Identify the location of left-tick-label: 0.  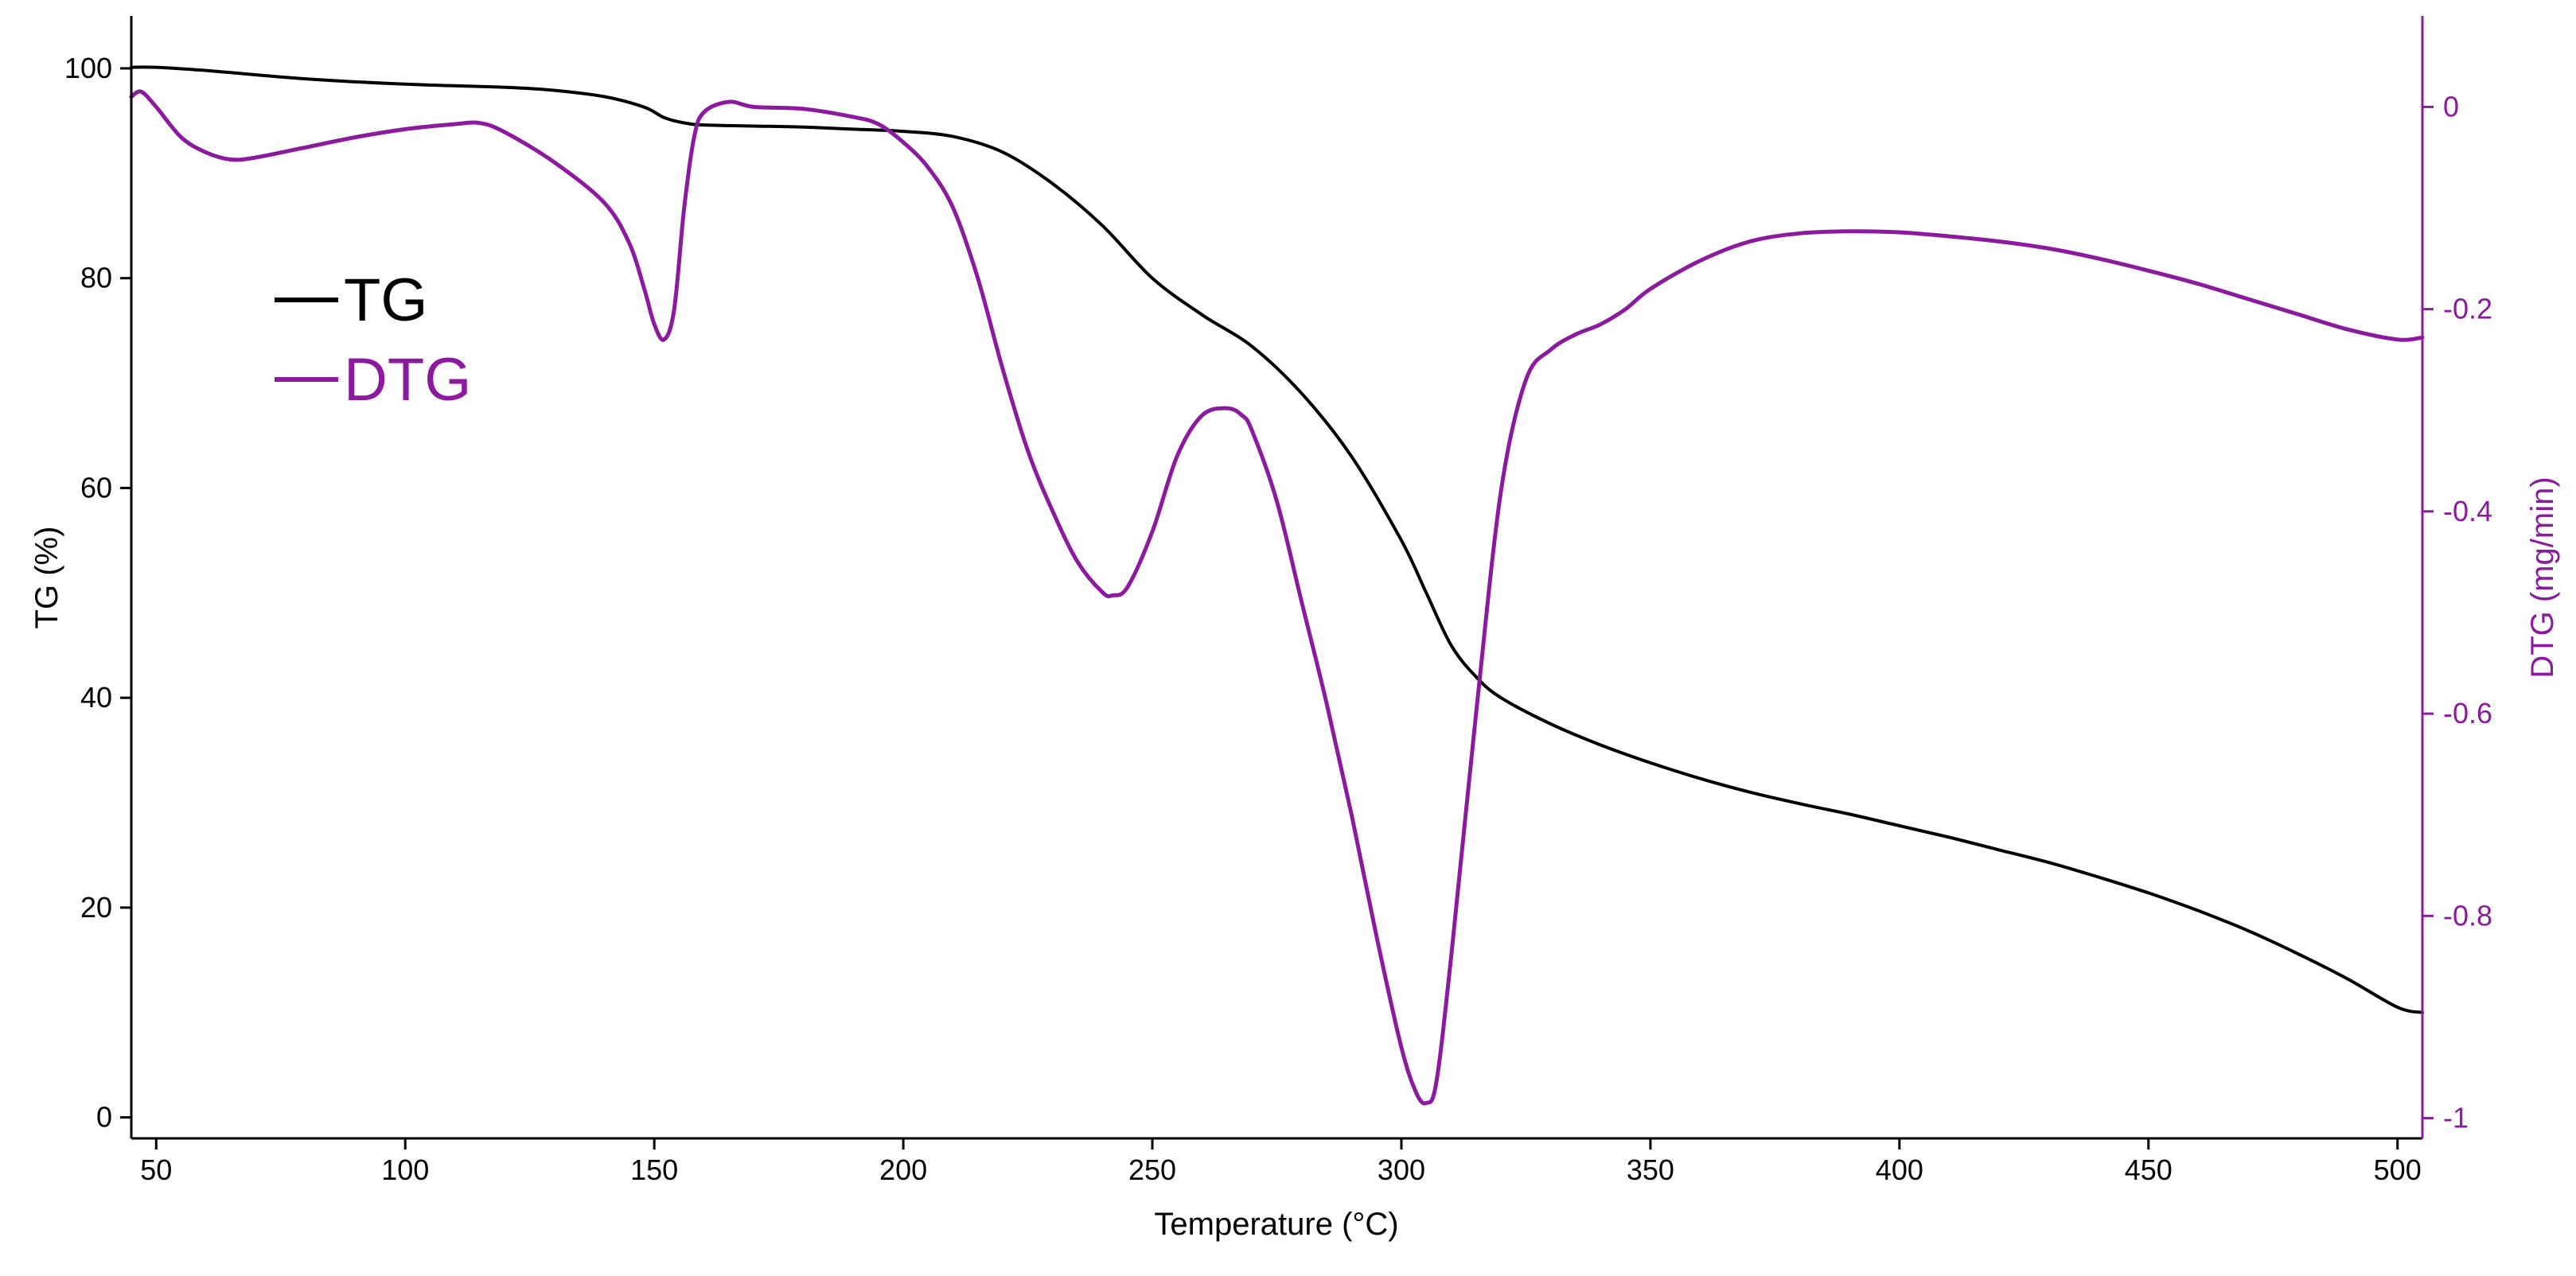
(104, 1117).